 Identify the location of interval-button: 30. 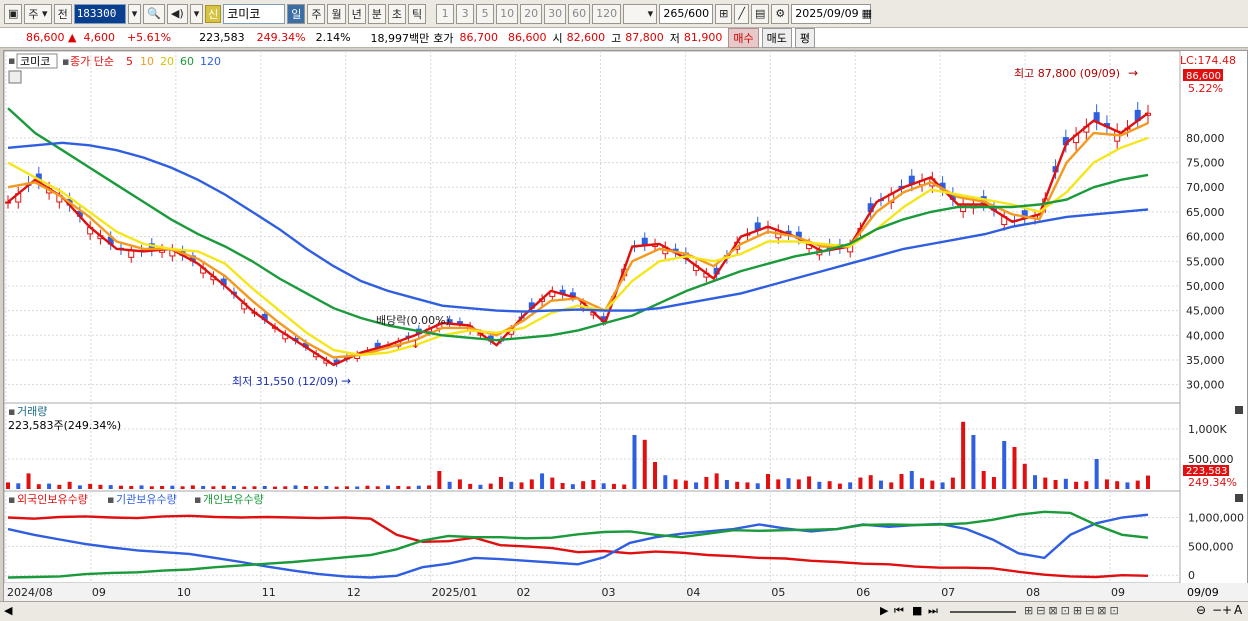
(555, 13).